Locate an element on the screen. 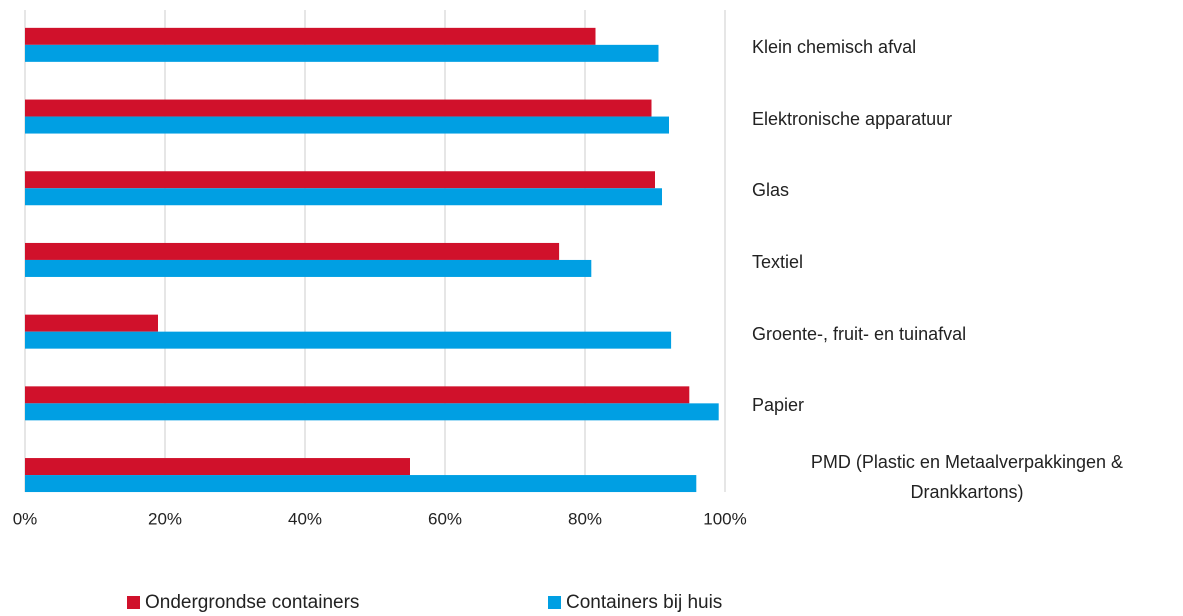 This screenshot has width=1183, height=616. category-label: Elektronische apparatuur is located at coordinates (852, 118).